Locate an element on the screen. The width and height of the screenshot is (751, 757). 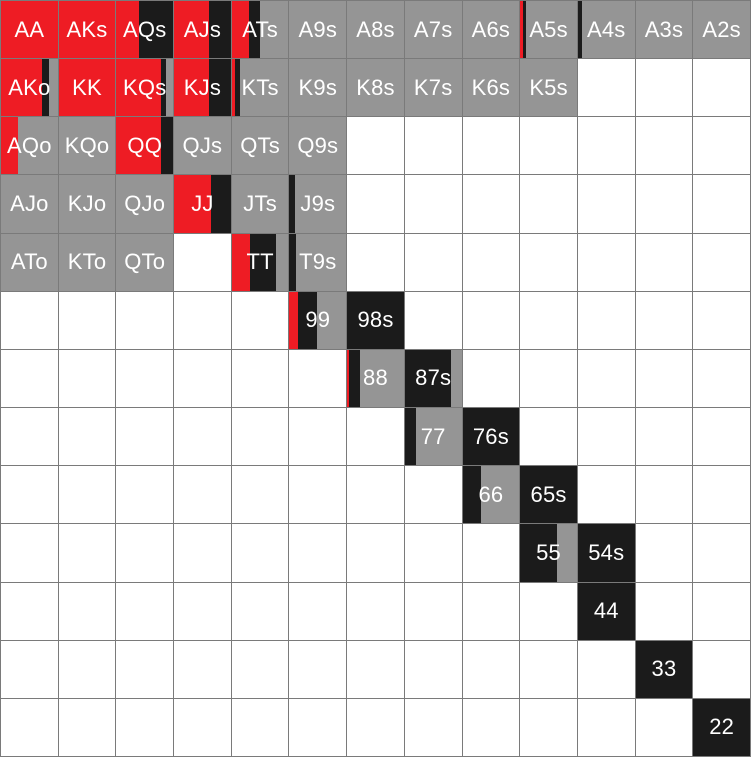
hand-label: A7s is located at coordinates (433, 29).